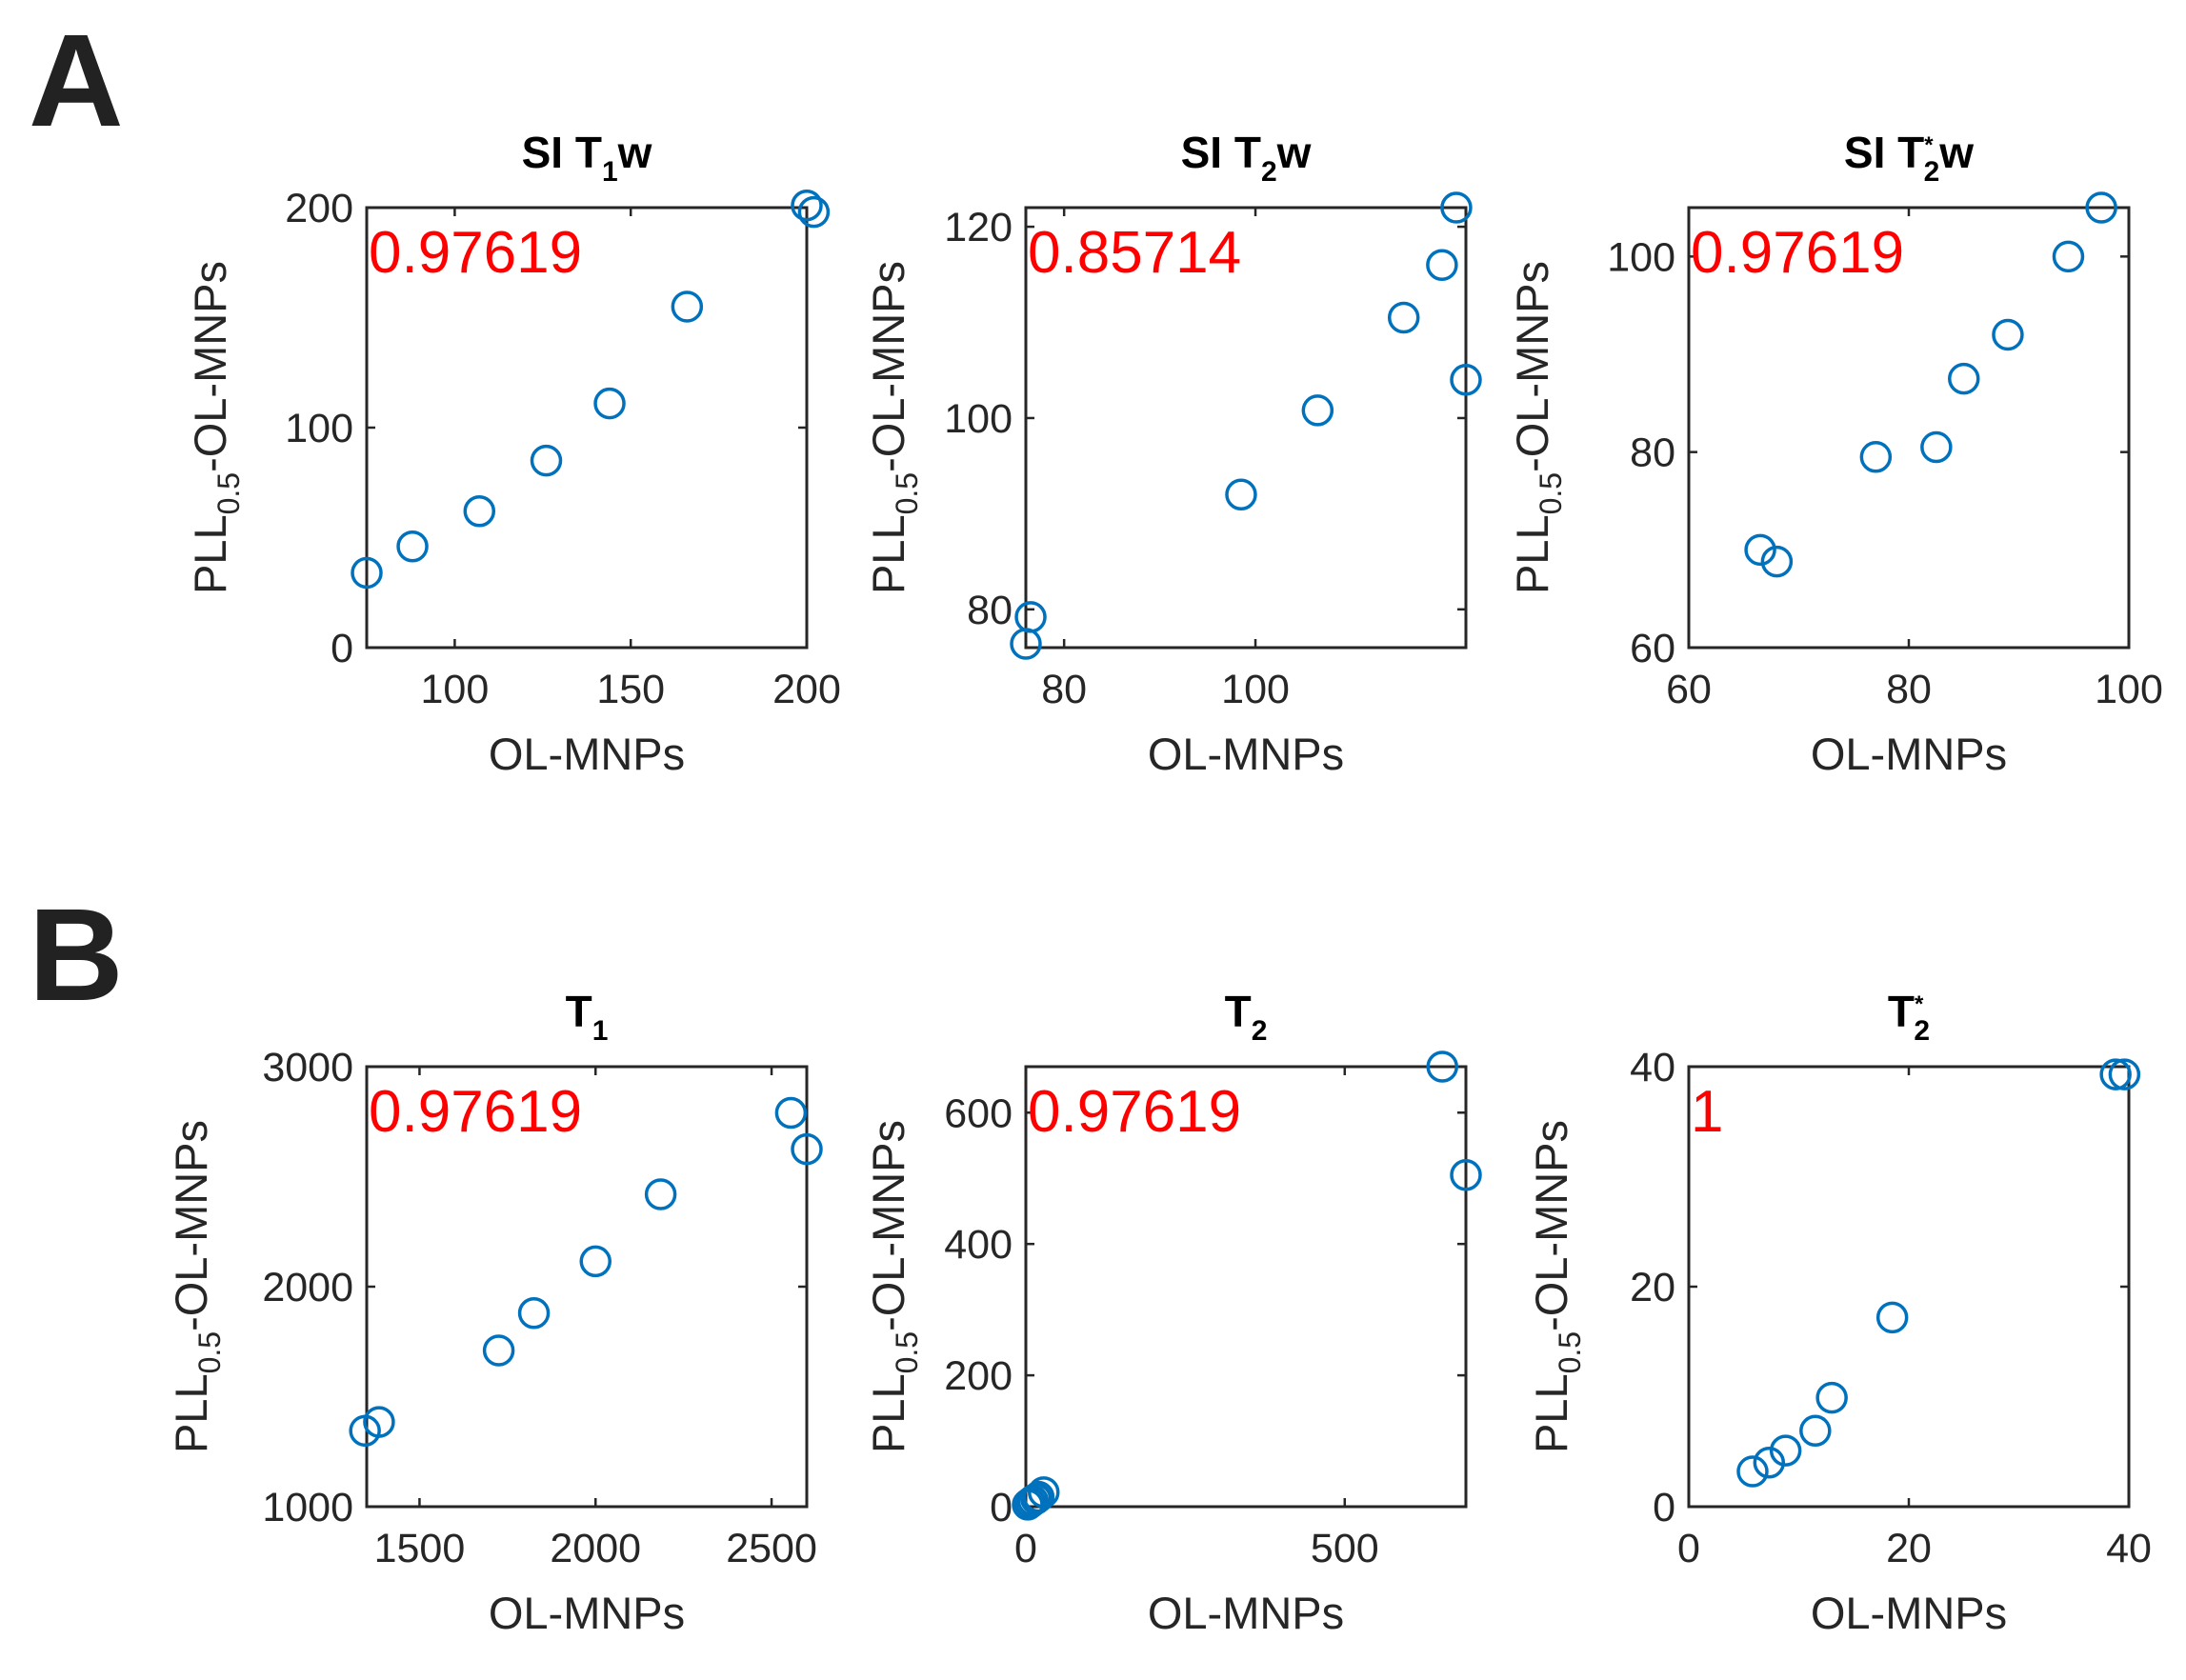  Describe the element at coordinates (1025, 1548) in the screenshot. I see `x-tick-label: 0` at that location.